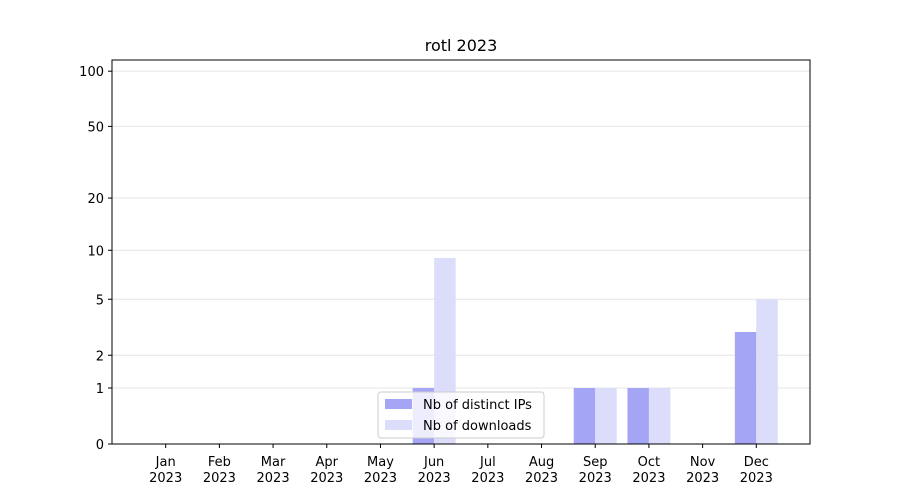  Describe the element at coordinates (380, 462) in the screenshot. I see `x-tick-label: May` at that location.